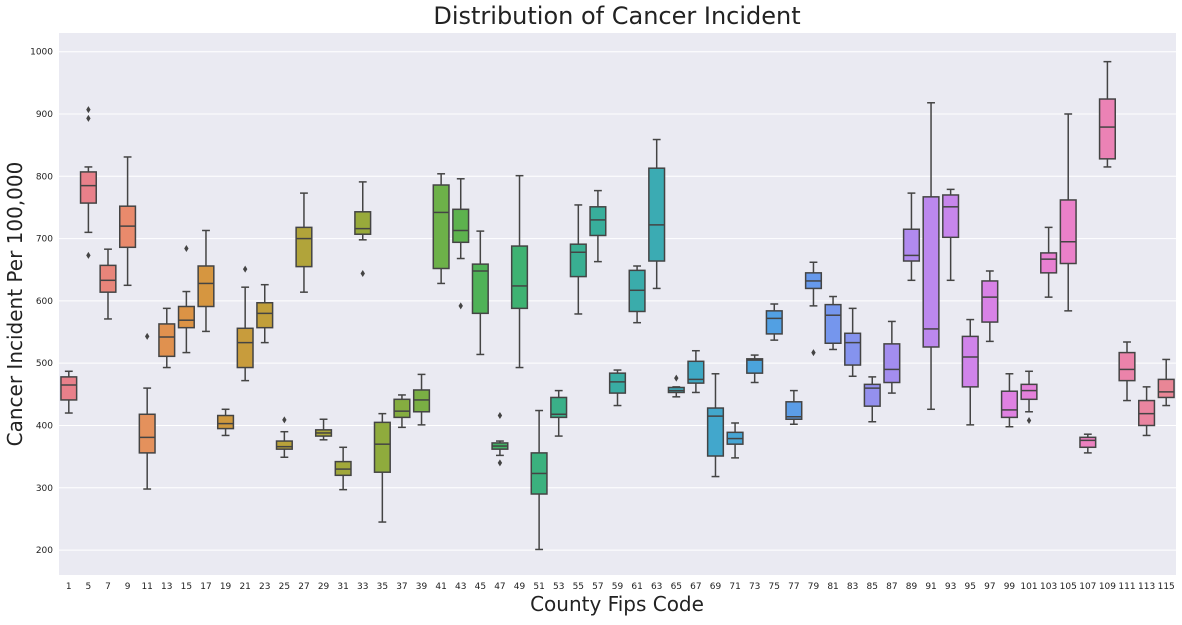  What do you see at coordinates (872, 587) in the screenshot?
I see `x-tick-label: 85` at bounding box center [872, 587].